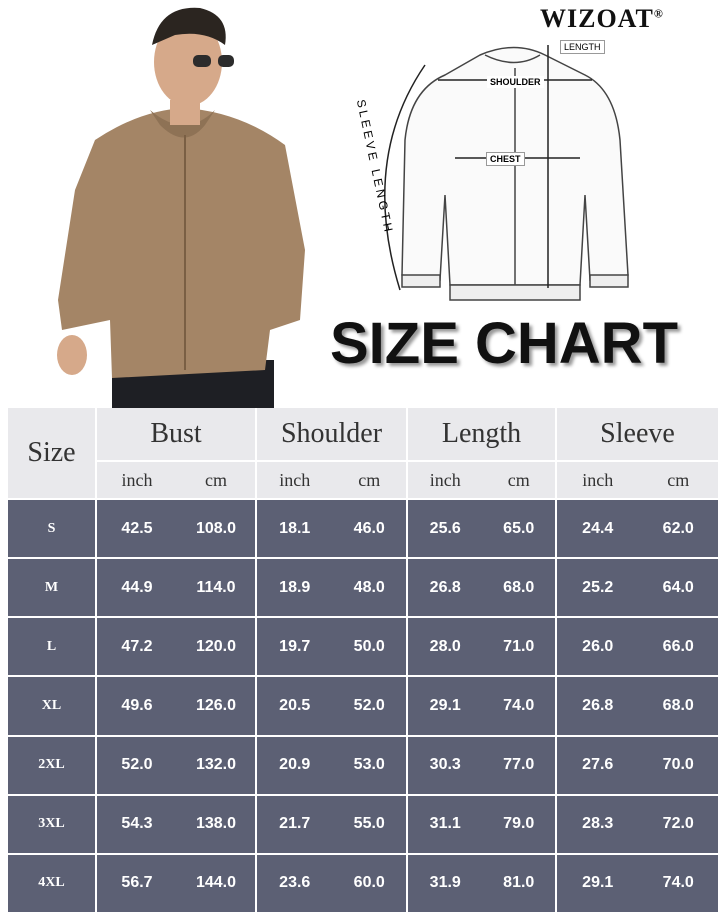 This screenshot has height=921, width=728. I want to click on value-cell: 23.6, so click(295, 883).